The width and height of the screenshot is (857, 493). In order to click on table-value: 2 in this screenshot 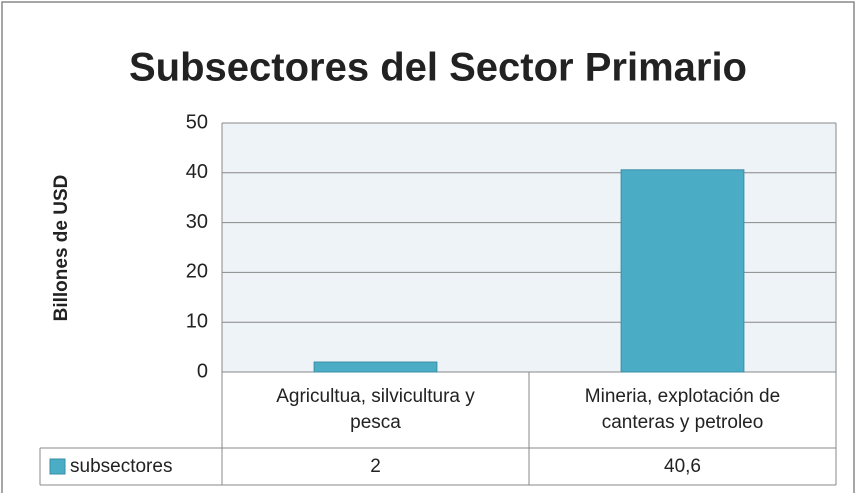, I will do `click(375, 466)`.